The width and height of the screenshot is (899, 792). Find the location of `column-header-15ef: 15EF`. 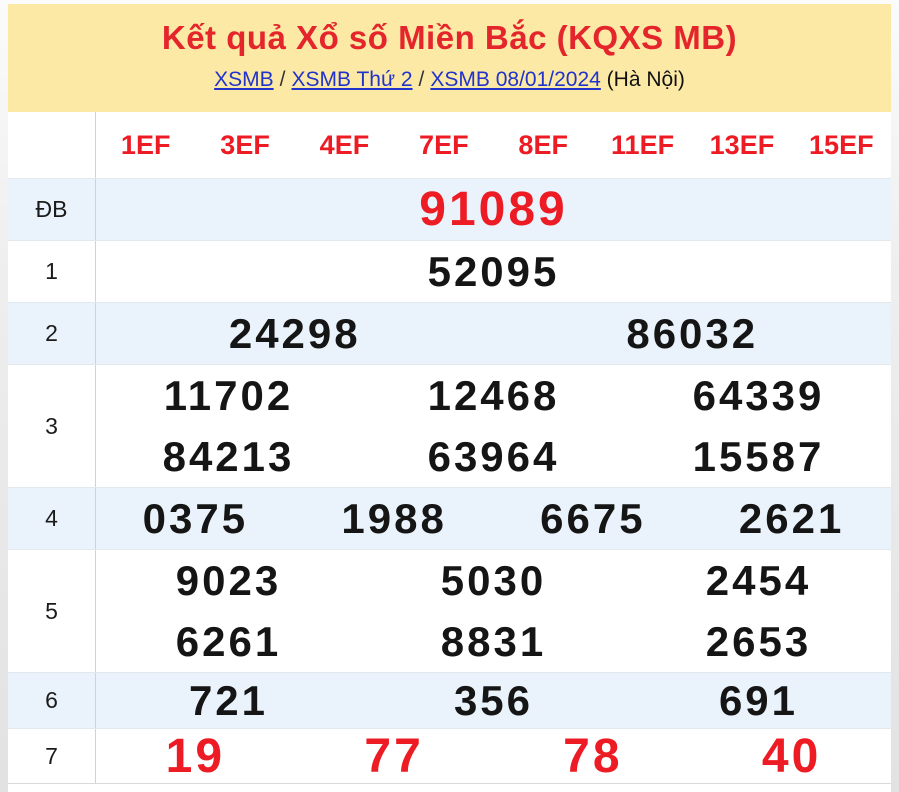

column-header-15ef: 15EF is located at coordinates (841, 144).